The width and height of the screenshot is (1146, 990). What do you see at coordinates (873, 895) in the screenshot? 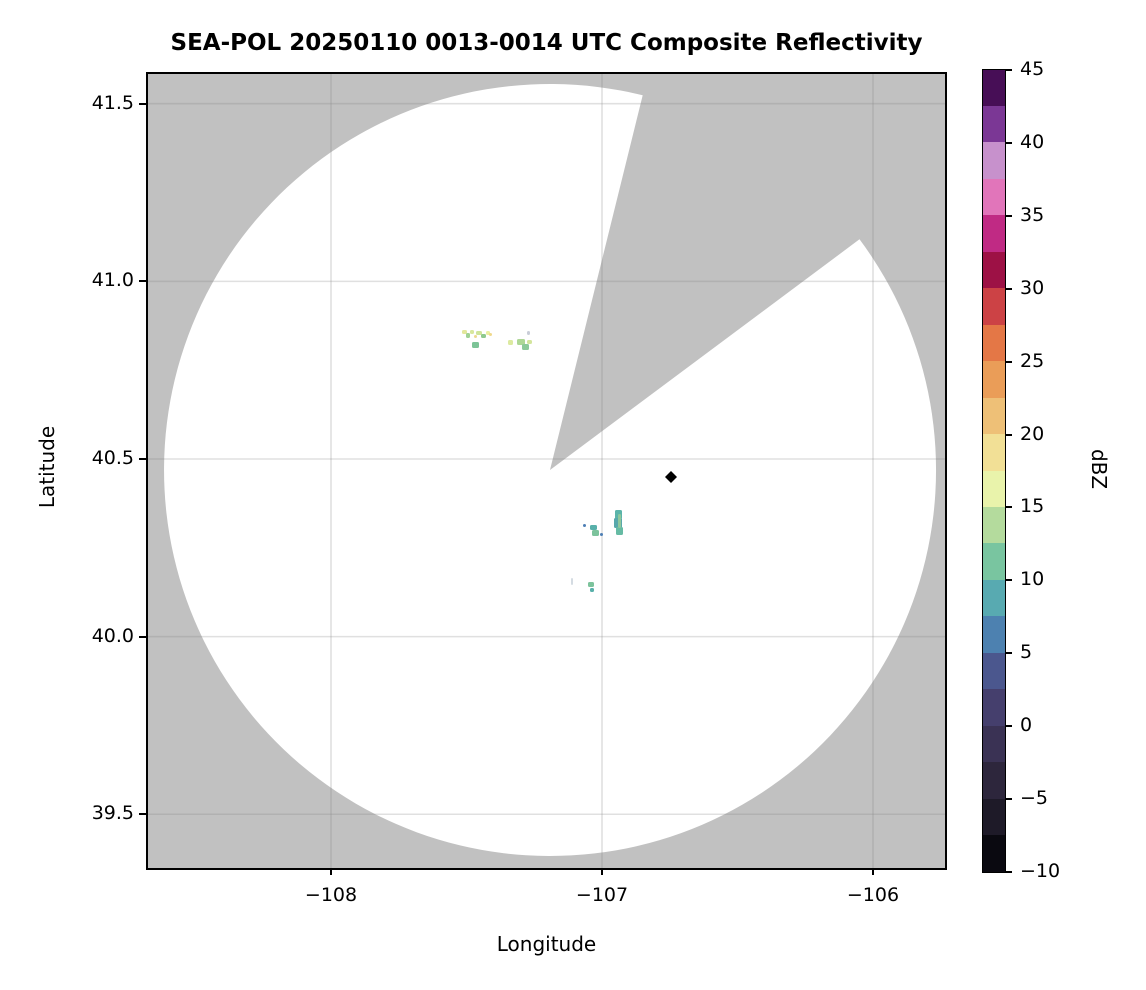
I see `x-tick-label: −106` at bounding box center [873, 895].